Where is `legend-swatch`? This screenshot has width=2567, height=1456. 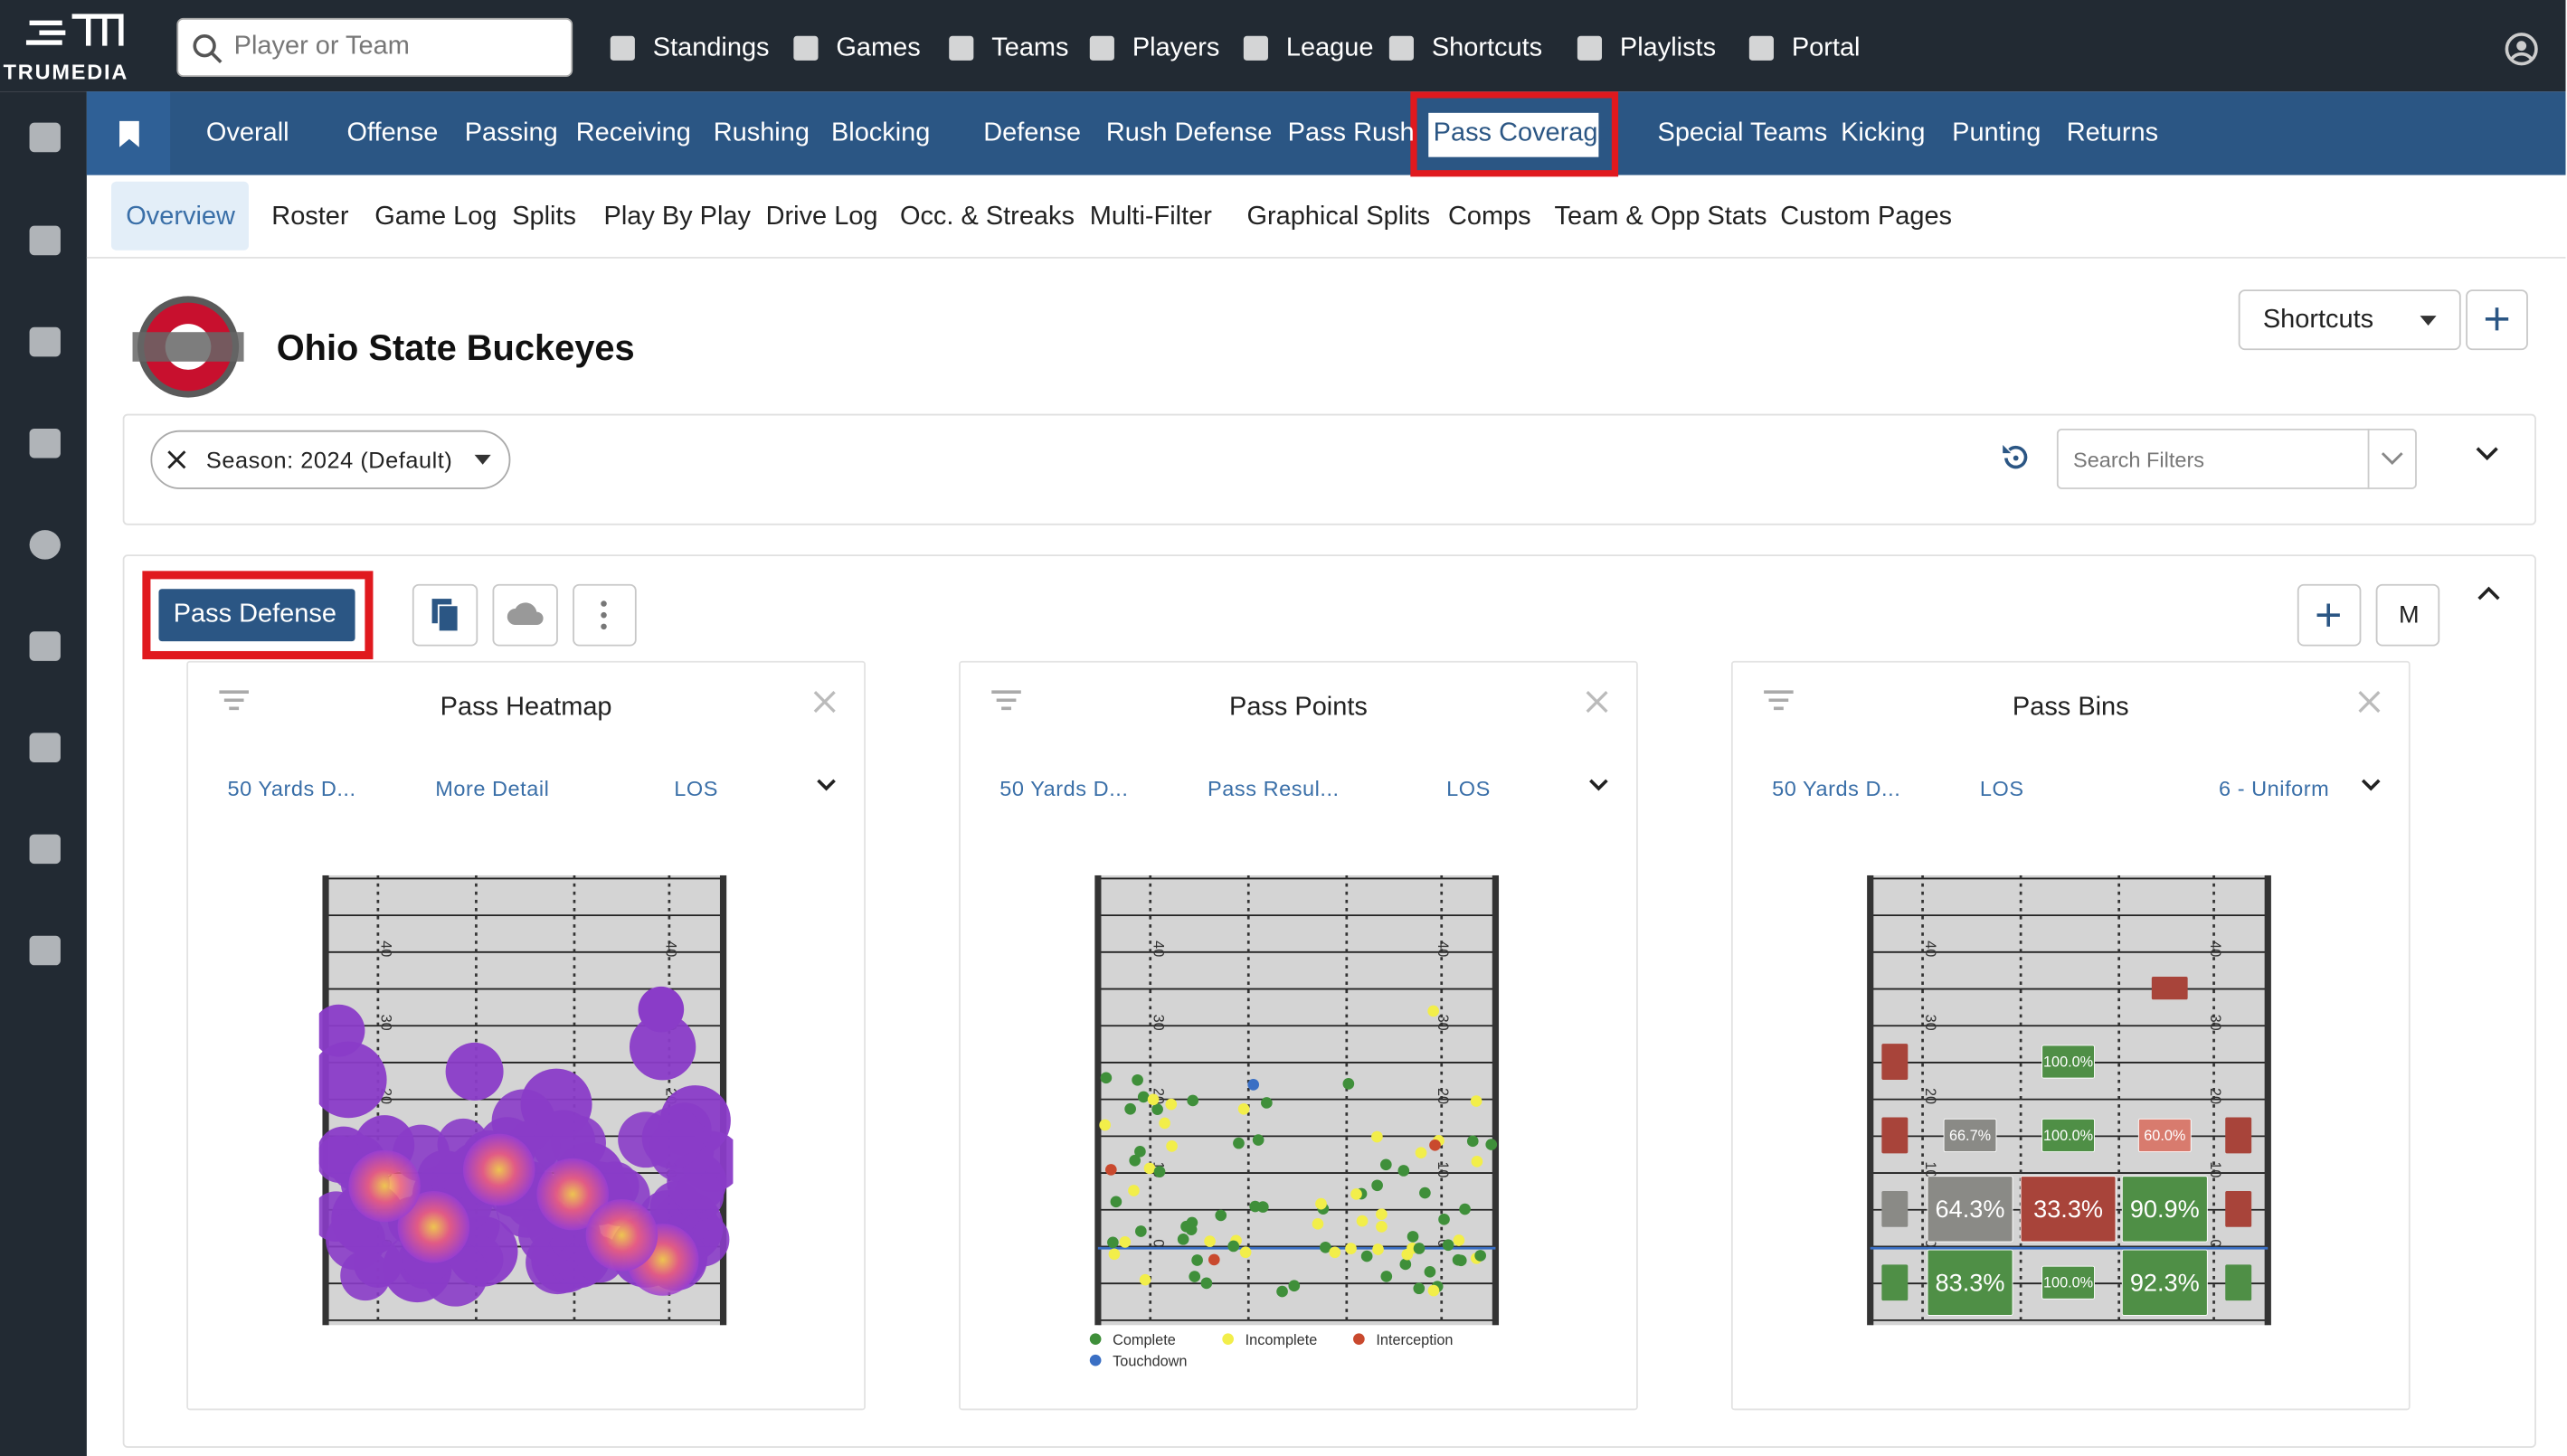 legend-swatch is located at coordinates (1359, 1339).